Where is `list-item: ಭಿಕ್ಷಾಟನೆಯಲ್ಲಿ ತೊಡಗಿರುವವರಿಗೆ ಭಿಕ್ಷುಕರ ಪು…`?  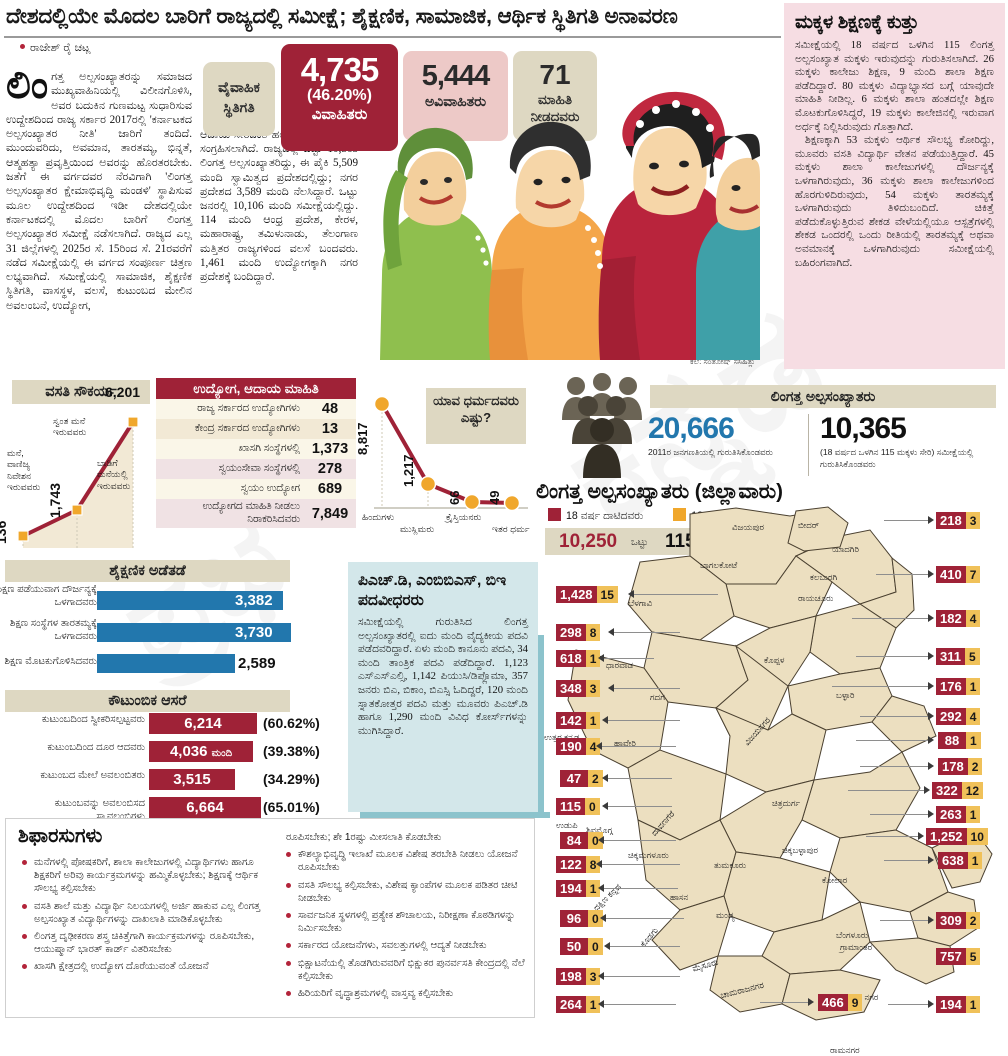 list-item: ಭಿಕ್ಷಾಟನೆಯಲ್ಲಿ ತೊಡಗಿರುವವರಿಗೆ ಭಿಕ್ಷುಕರ ಪು… is located at coordinates (410, 970).